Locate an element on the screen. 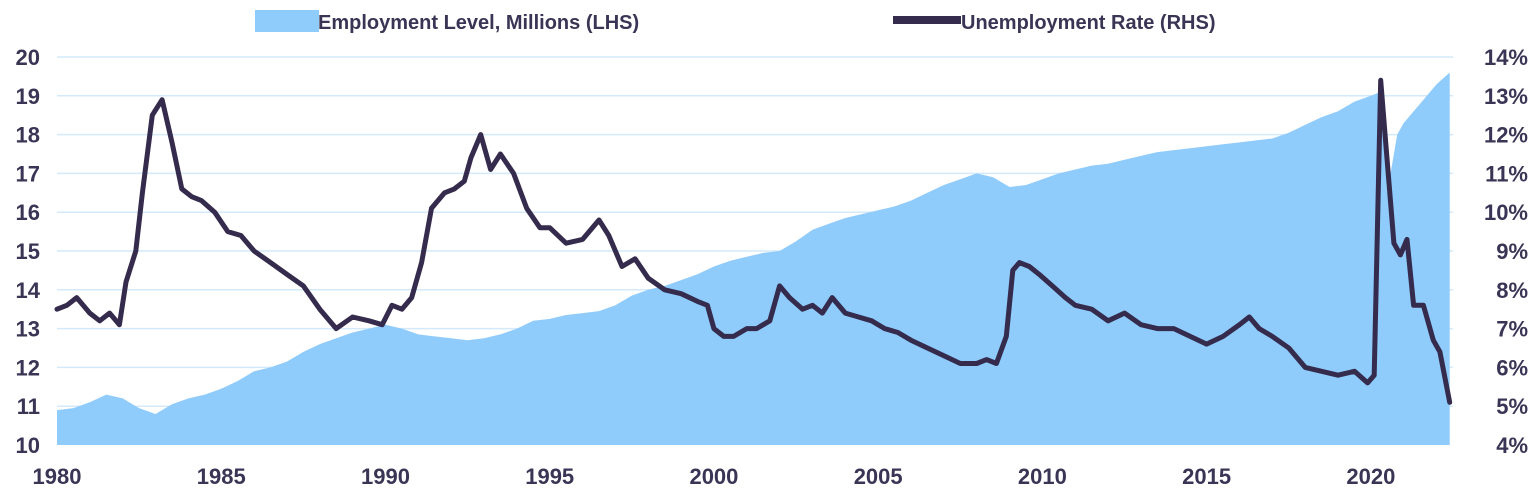 This screenshot has height=503, width=1533. left-tick-label: 15 is located at coordinates (28, 251).